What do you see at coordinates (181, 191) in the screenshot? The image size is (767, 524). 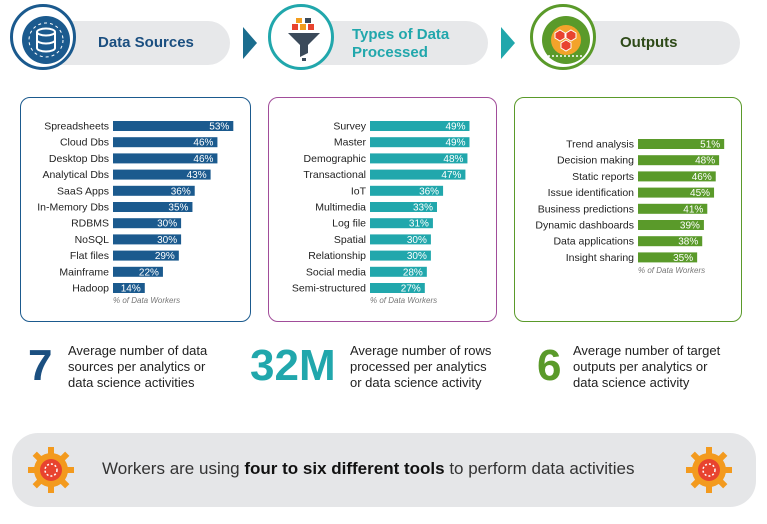 I see `value-label: 36%` at bounding box center [181, 191].